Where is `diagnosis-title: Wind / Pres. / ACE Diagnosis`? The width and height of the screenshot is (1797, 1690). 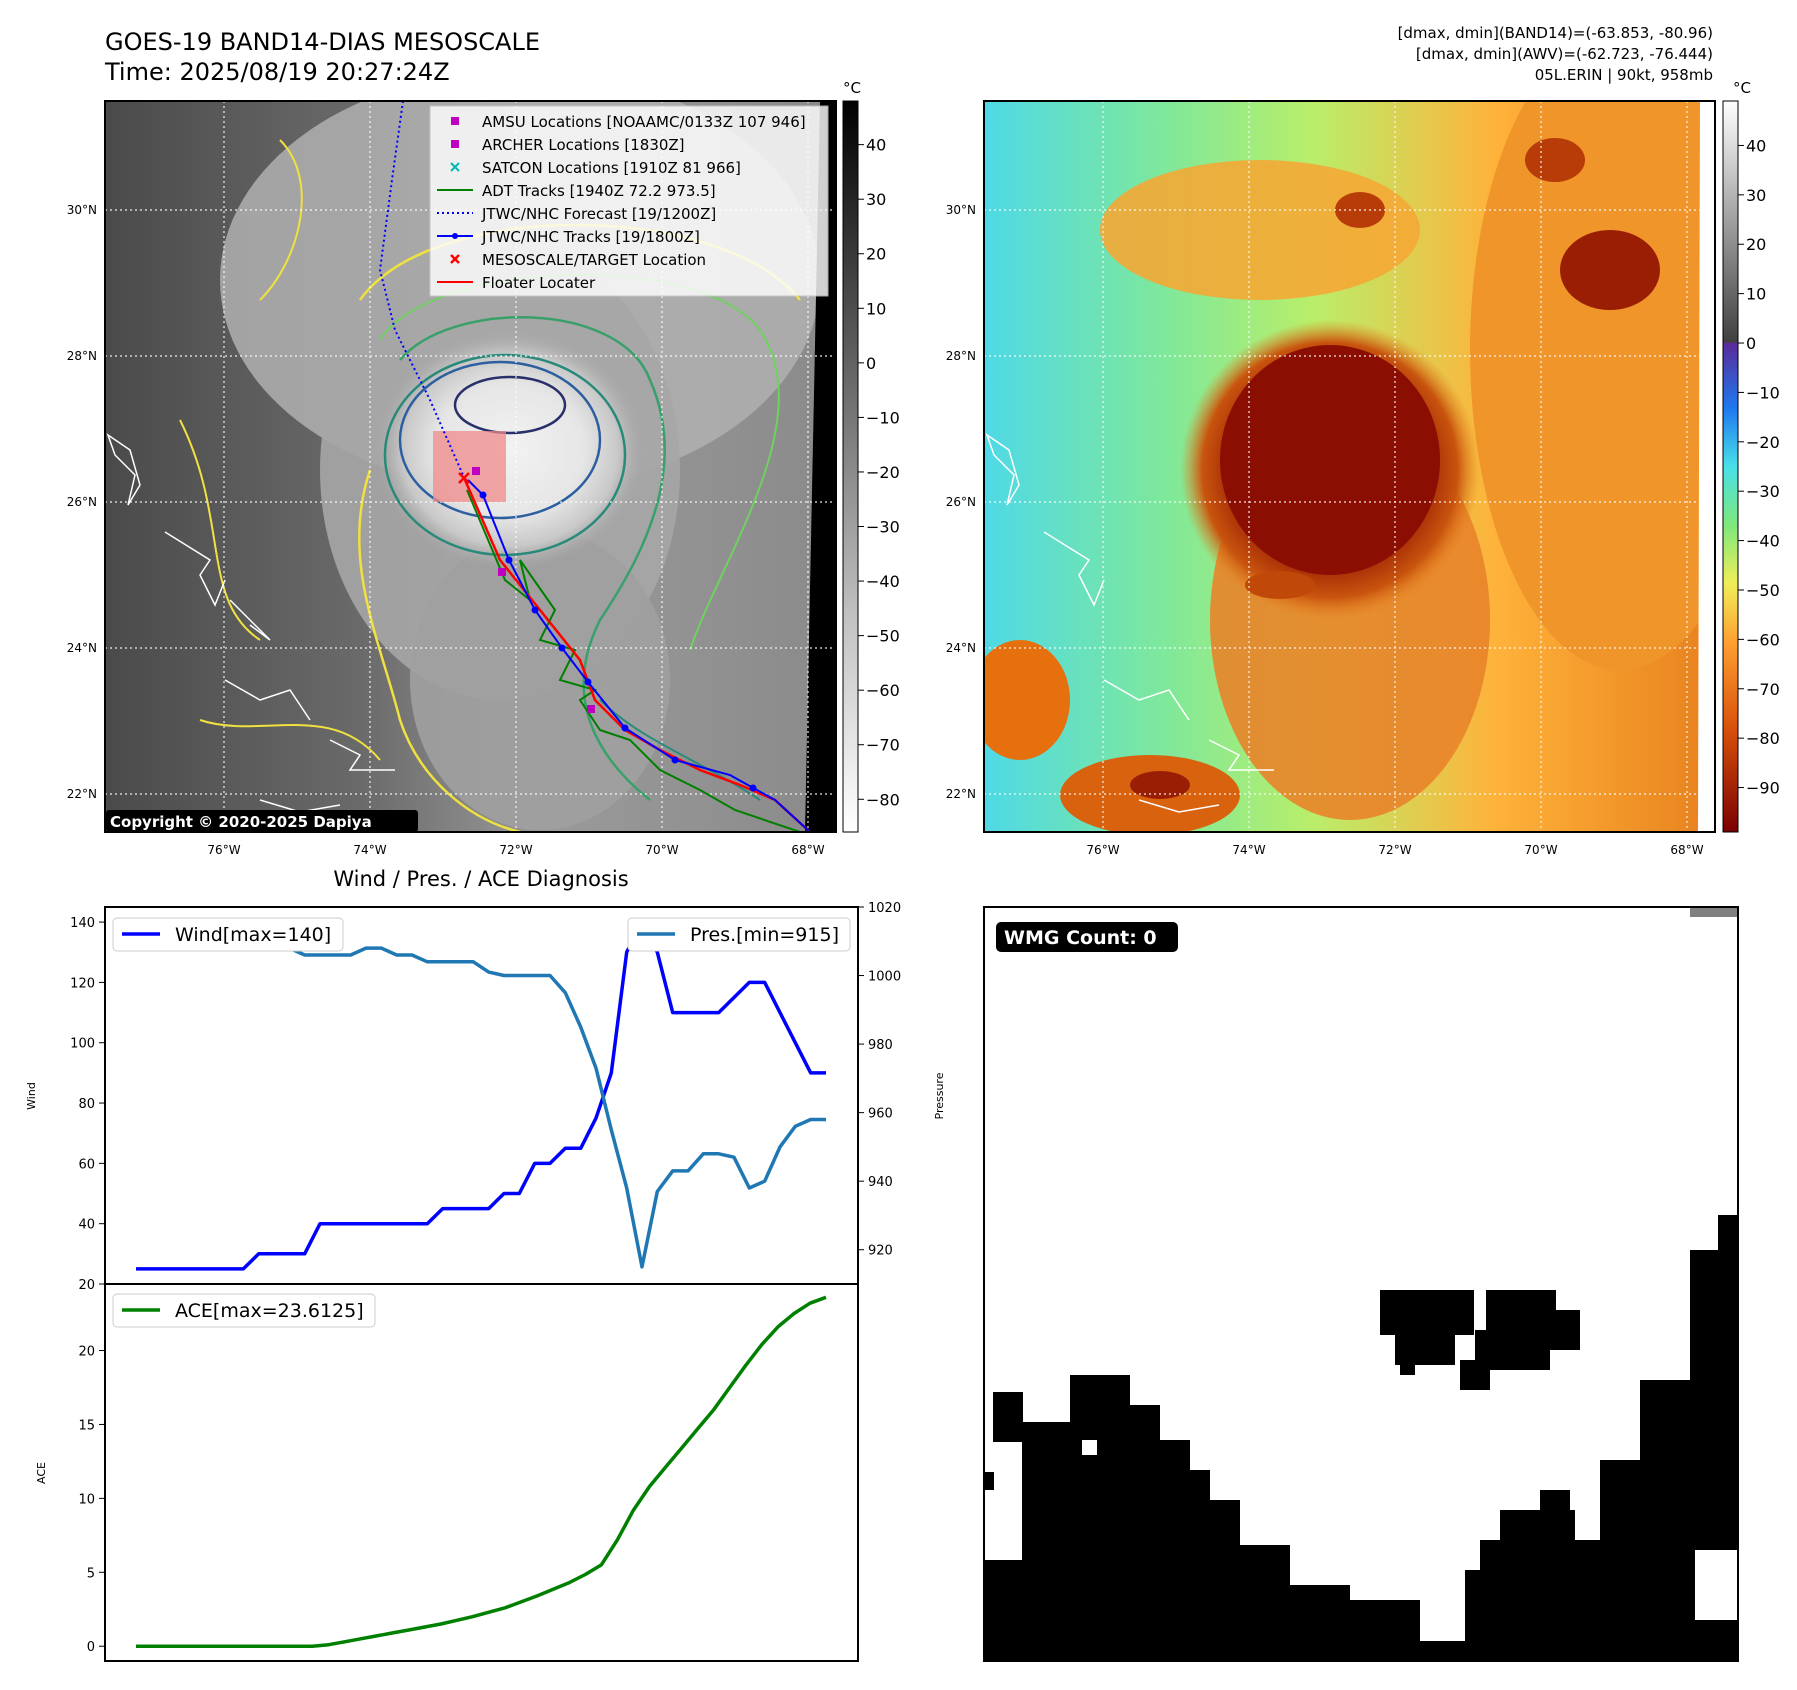 diagnosis-title: Wind / Pres. / ACE Diagnosis is located at coordinates (480, 879).